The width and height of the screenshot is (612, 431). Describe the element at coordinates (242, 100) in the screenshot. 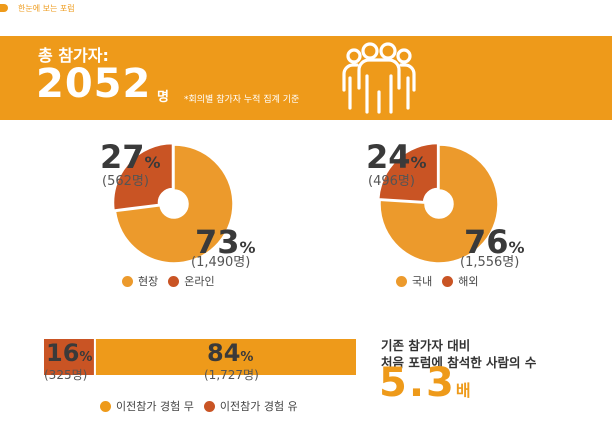

I see `total-note: *회의별 참가자 누적 집계 기준` at that location.